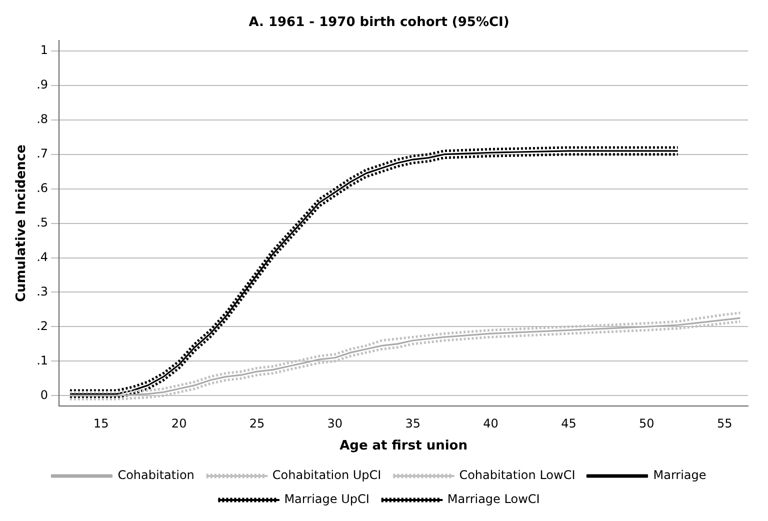  I want to click on chart-title: A. 1961 - 1970 birth cohort (95%CI), so click(379, 22).